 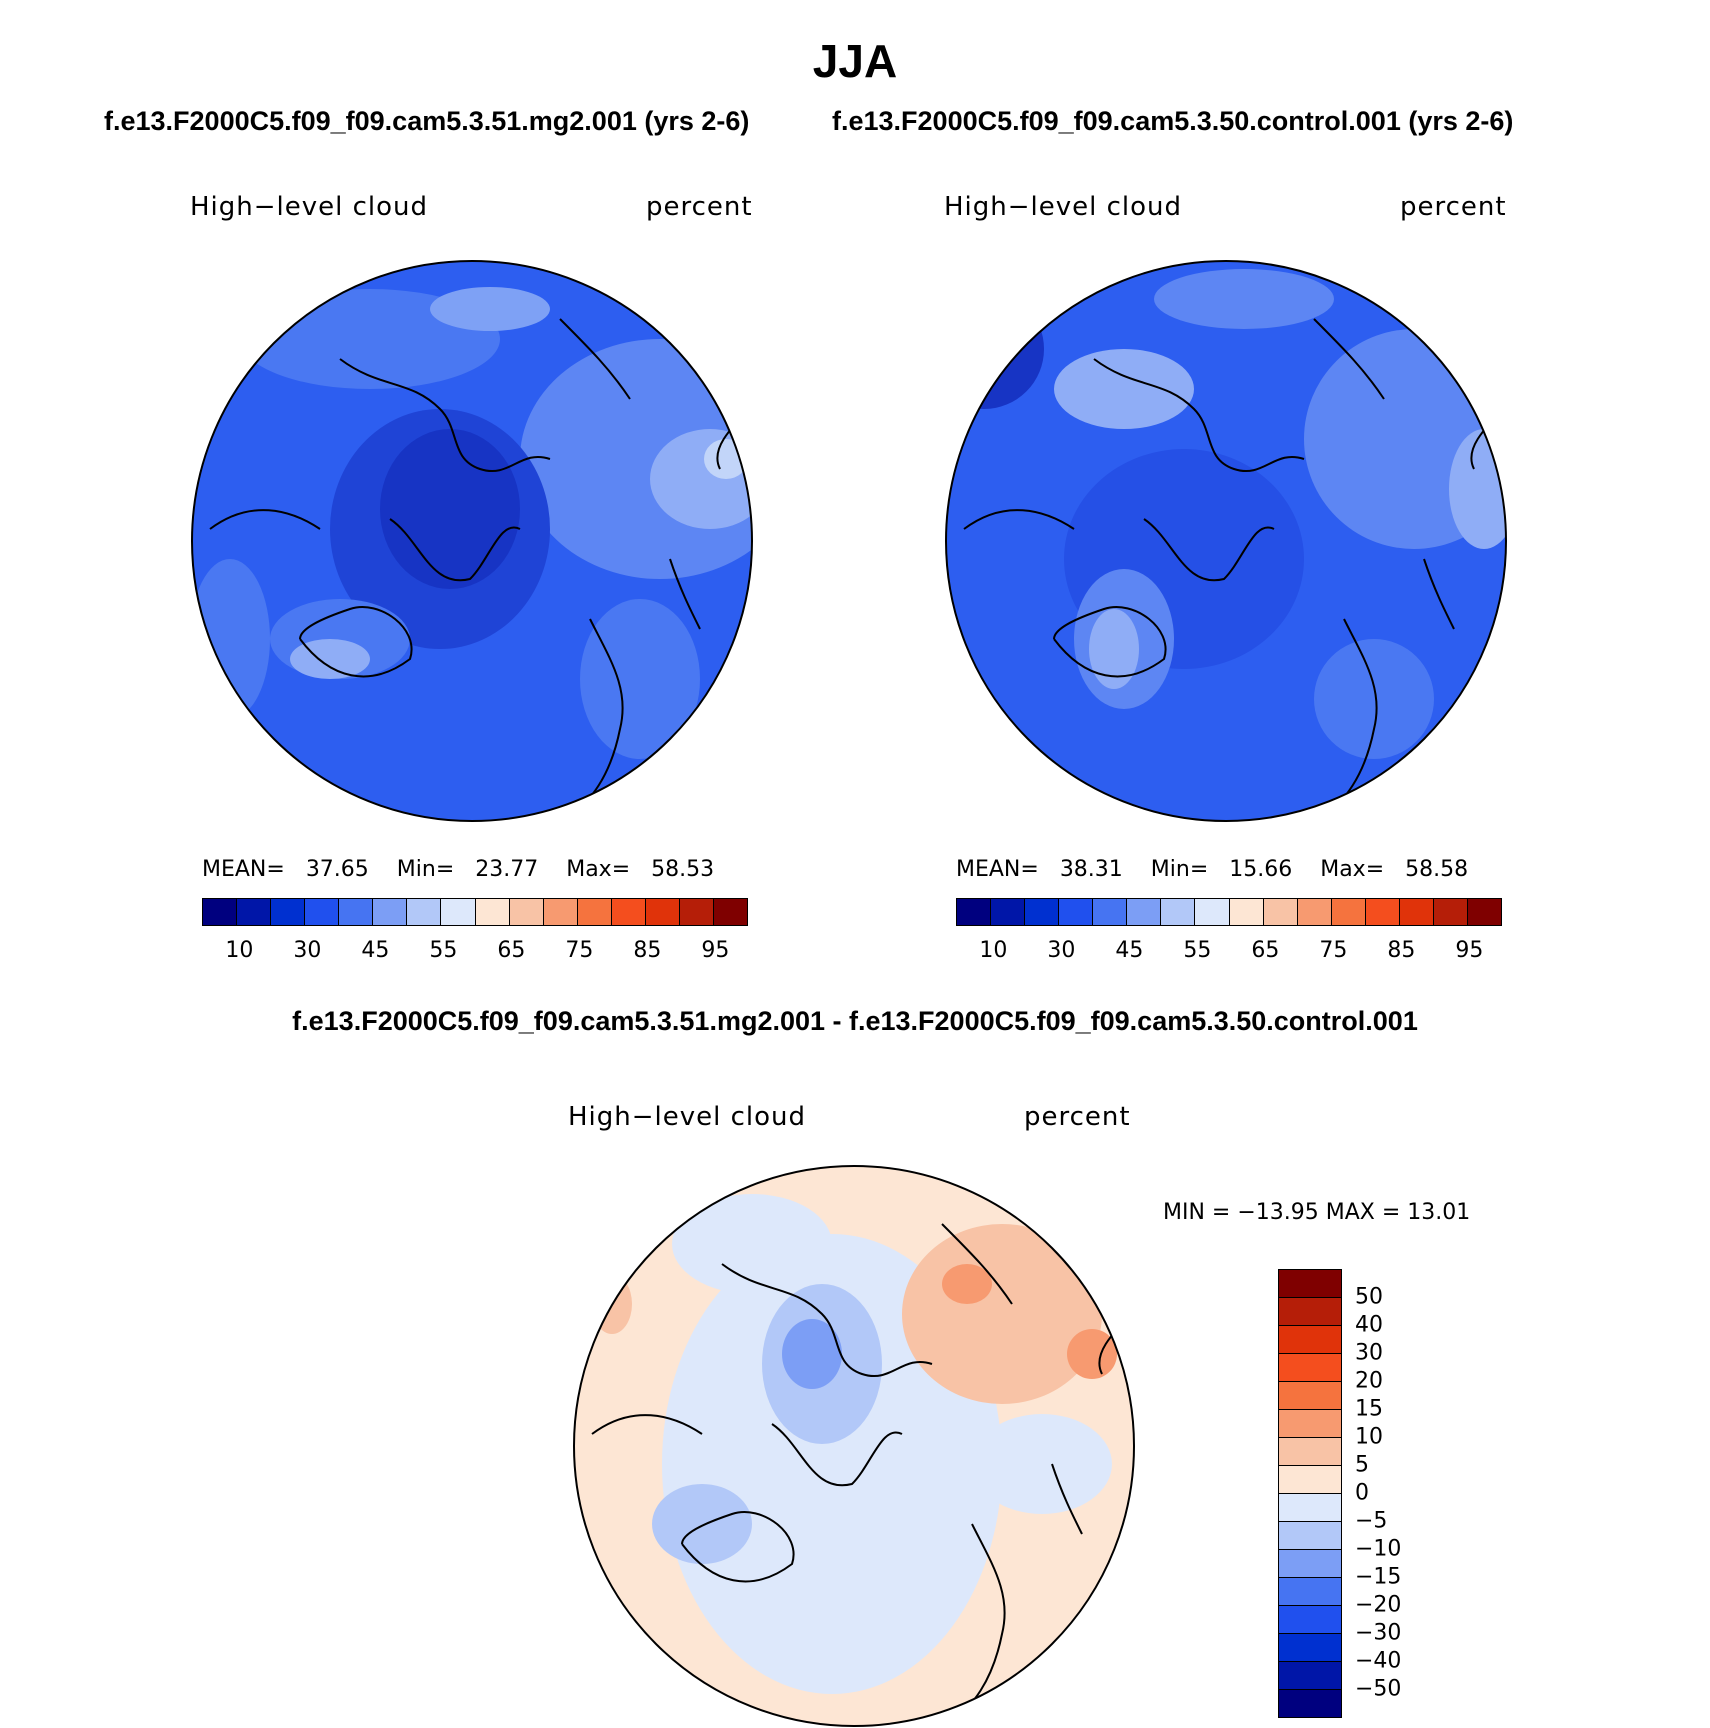 I want to click on diff-colorbar-tick-label: 10, so click(x=1369, y=1437).